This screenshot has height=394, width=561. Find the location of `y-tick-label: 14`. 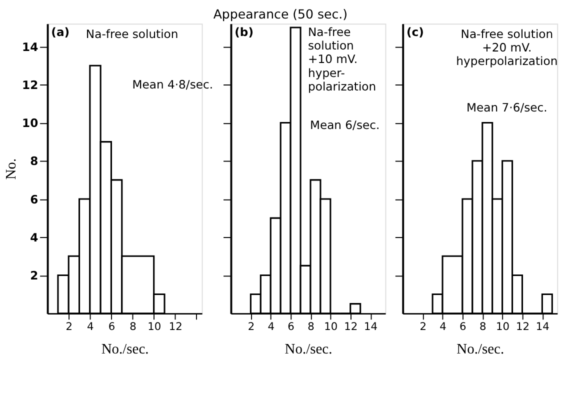

y-tick-label: 14 is located at coordinates (30, 47).